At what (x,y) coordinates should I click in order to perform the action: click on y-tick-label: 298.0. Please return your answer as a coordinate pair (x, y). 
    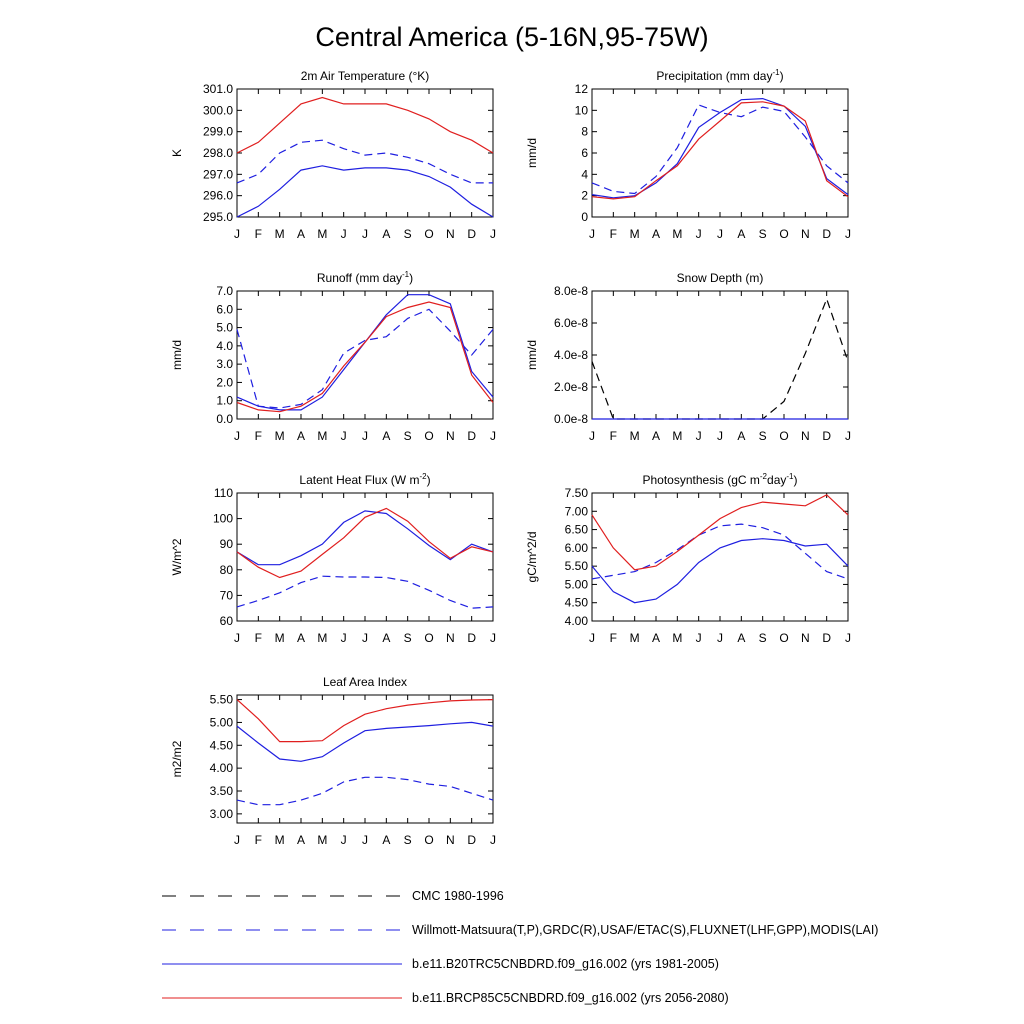
    Looking at the image, I should click on (218, 153).